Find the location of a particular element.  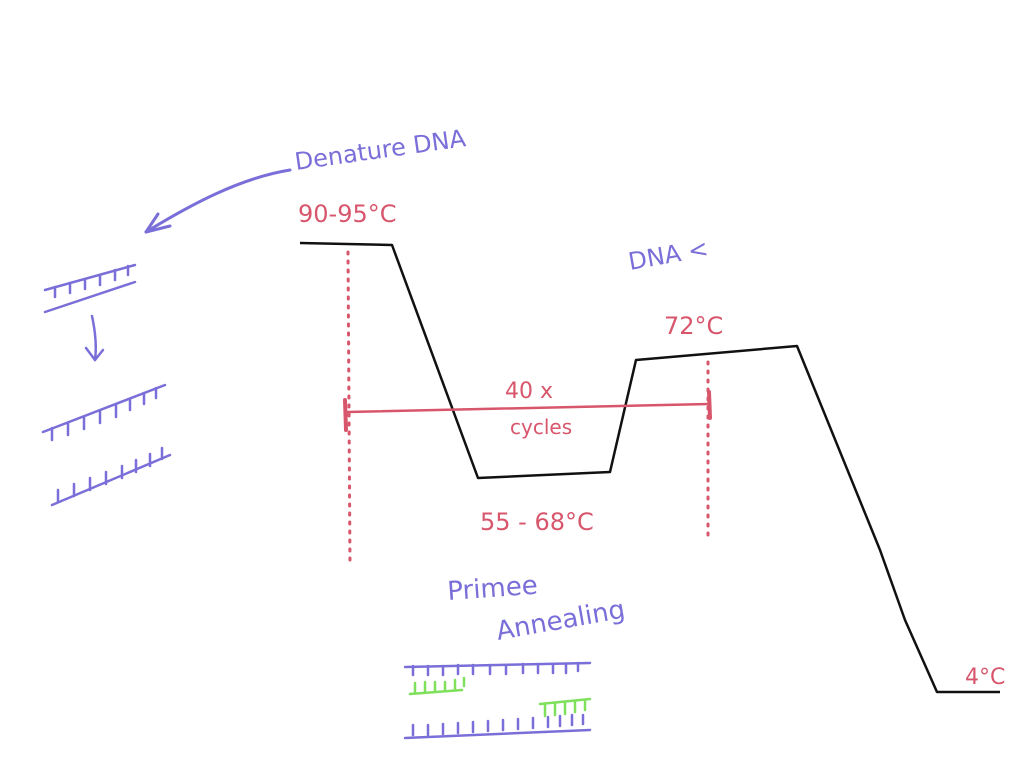

denature-temp-label: 90-95°C is located at coordinates (347, 214).